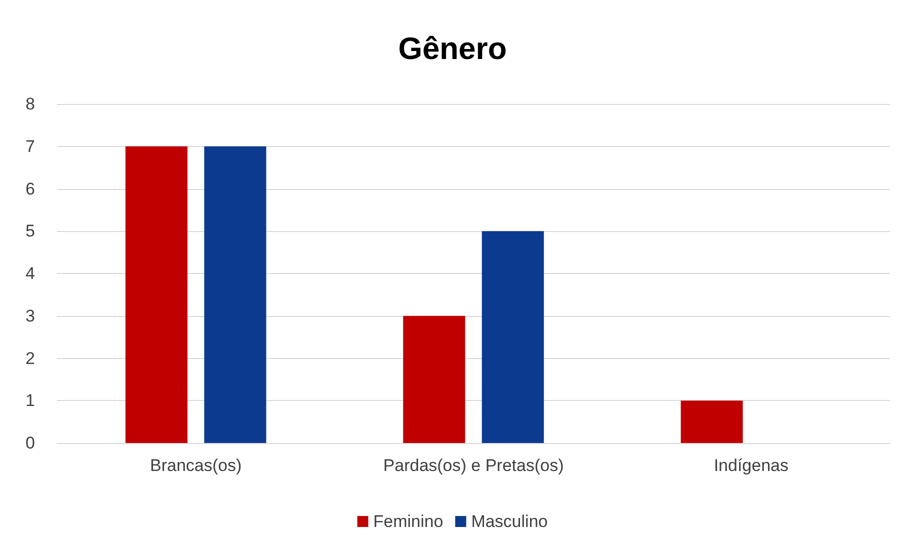 The width and height of the screenshot is (905, 549). I want to click on x-tick-label: Indígenas, so click(751, 465).